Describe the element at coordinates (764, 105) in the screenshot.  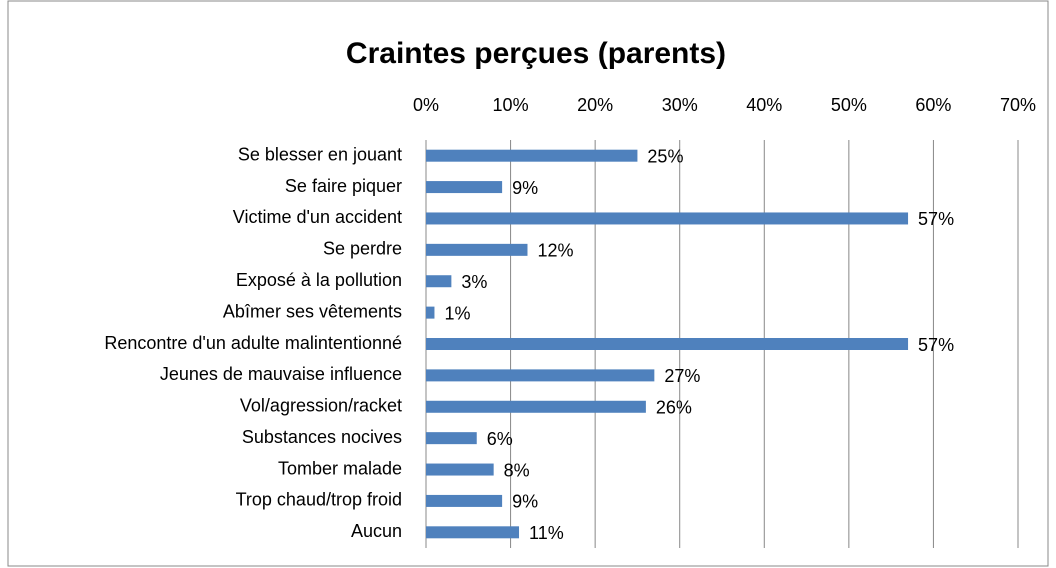
I see `x-tick-label: 40%` at that location.